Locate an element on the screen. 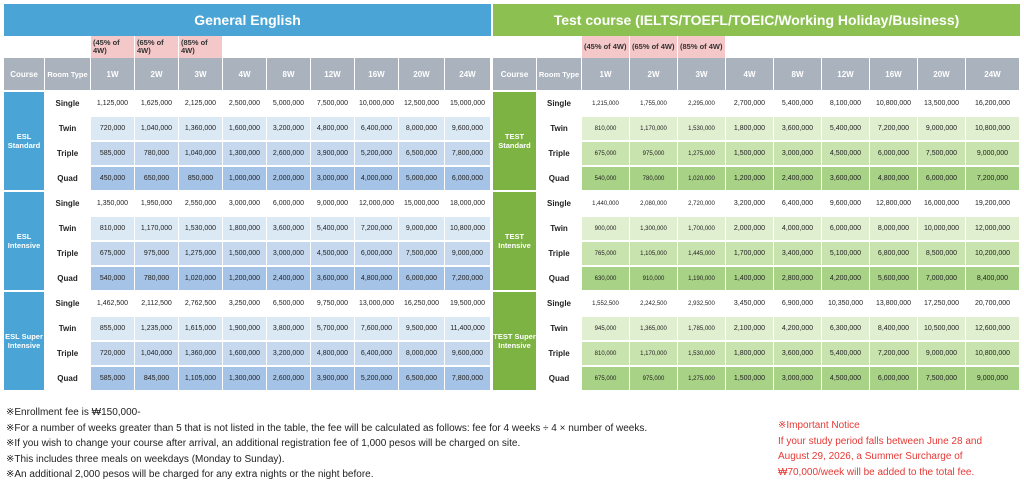 Image resolution: width=1024 pixels, height=486 pixels. price-cell: 10,000,000 is located at coordinates (377, 104).